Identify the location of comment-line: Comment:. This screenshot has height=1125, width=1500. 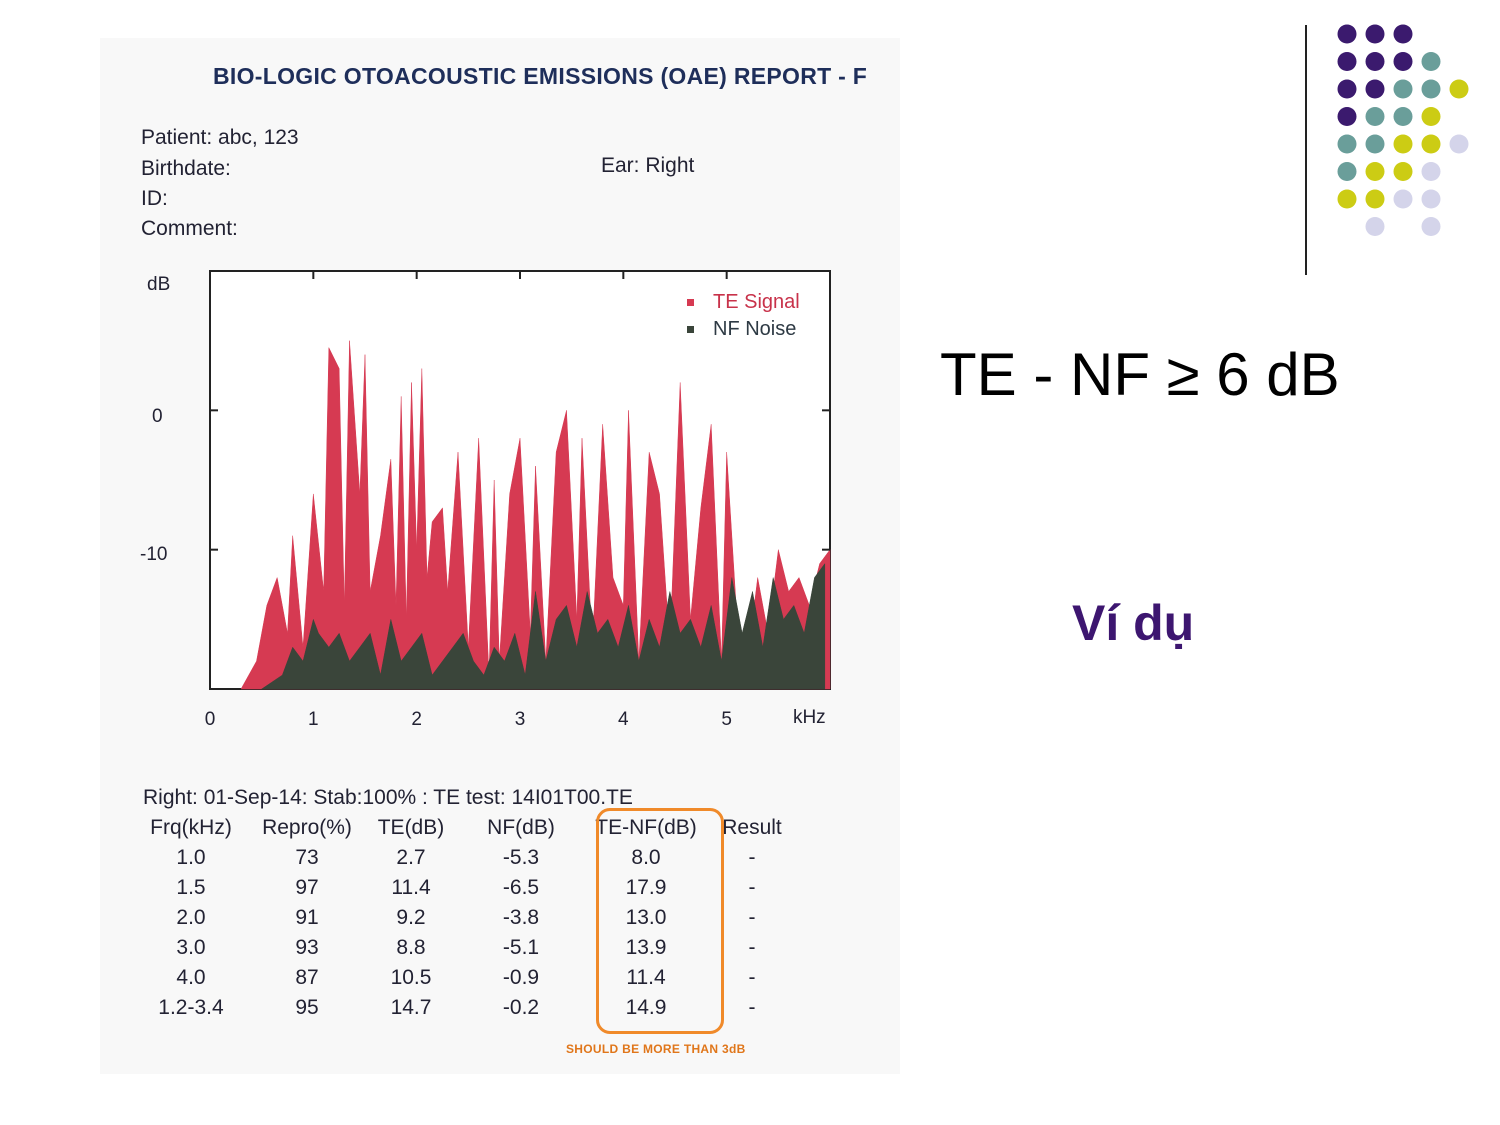
(189, 228).